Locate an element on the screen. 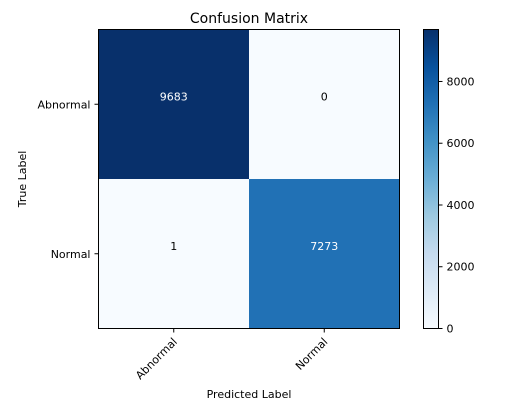  cell-value-label: 7273 is located at coordinates (324, 246).